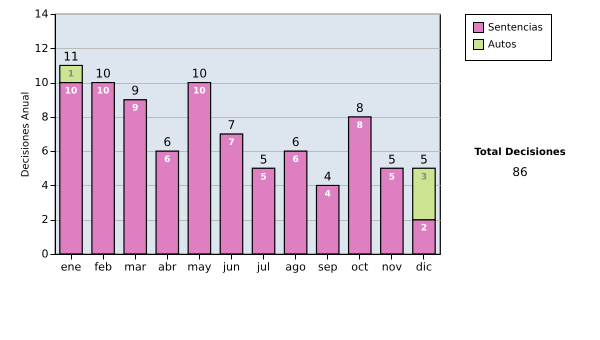 This screenshot has width=600, height=340. I want to click on total-label: 8, so click(360, 107).